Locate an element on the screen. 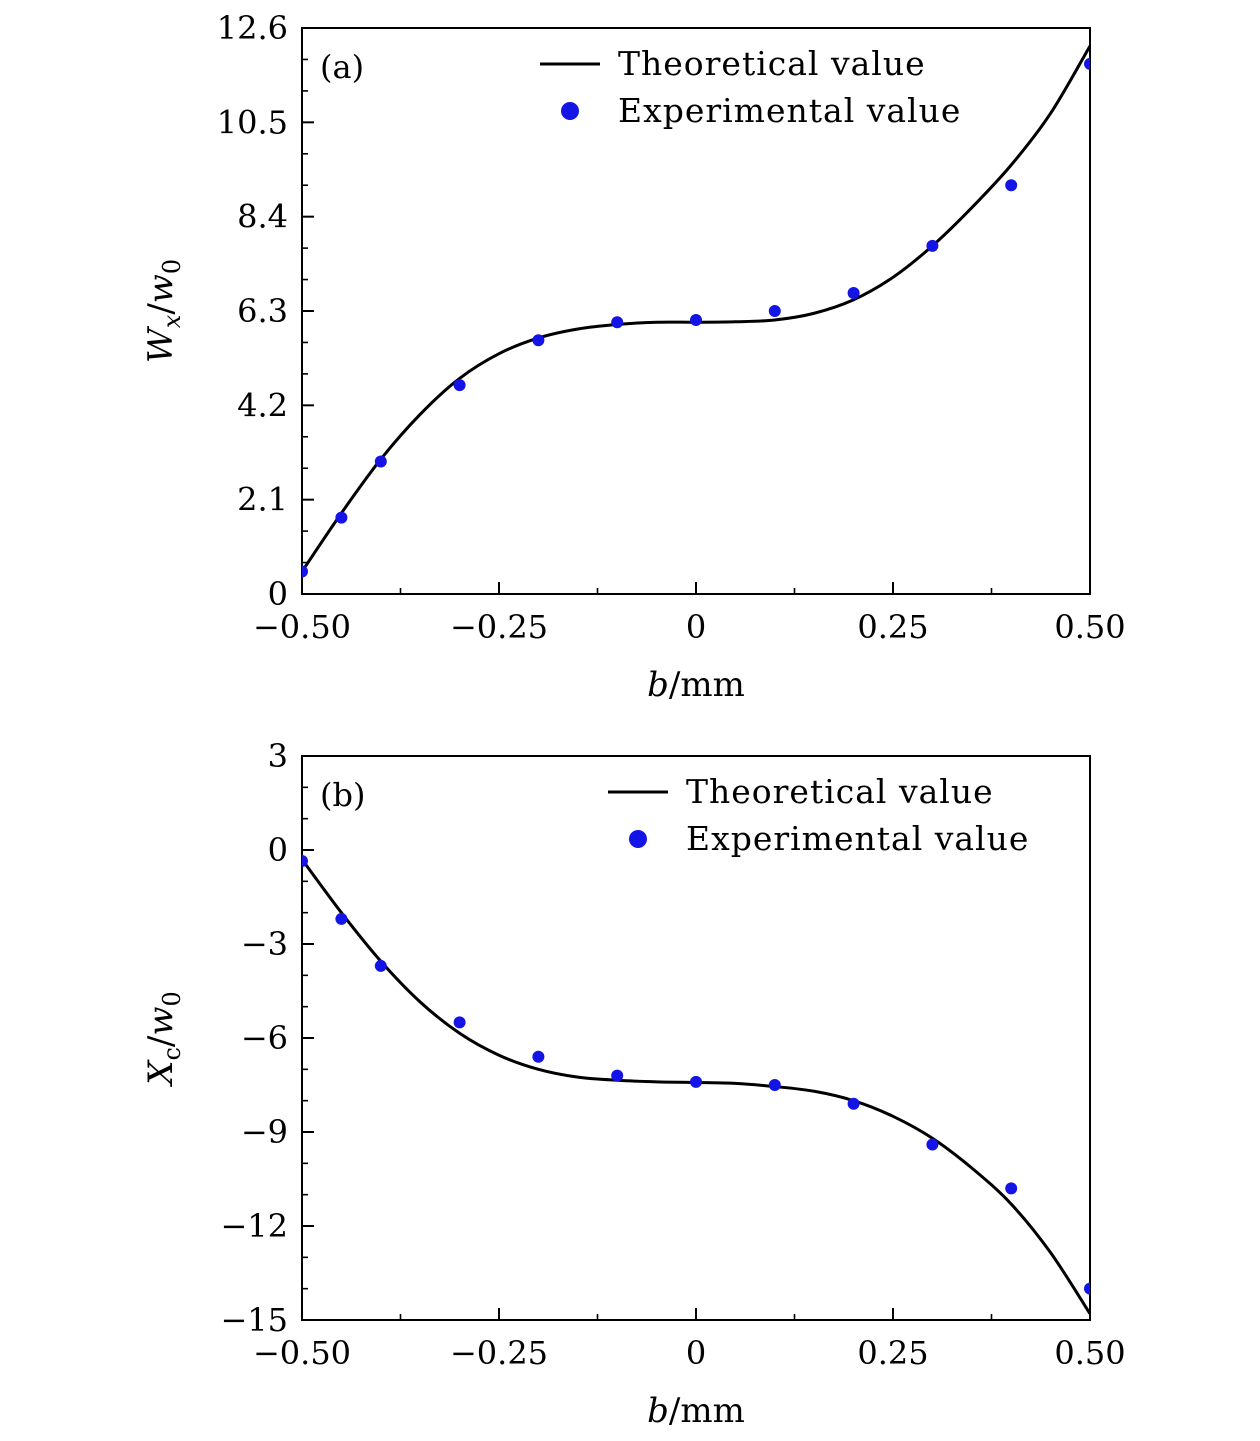 Image resolution: width=1260 pixels, height=1441 pixels. y-tick-label: −3 is located at coordinates (264, 944).